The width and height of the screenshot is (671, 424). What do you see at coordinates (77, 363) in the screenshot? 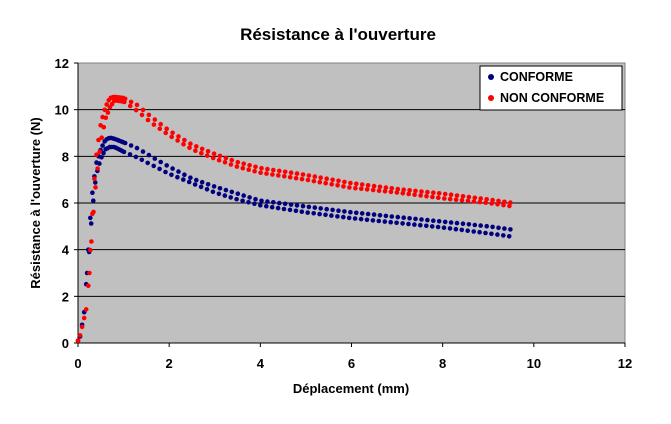
I see `x-tick-label-0: 0` at bounding box center [77, 363].